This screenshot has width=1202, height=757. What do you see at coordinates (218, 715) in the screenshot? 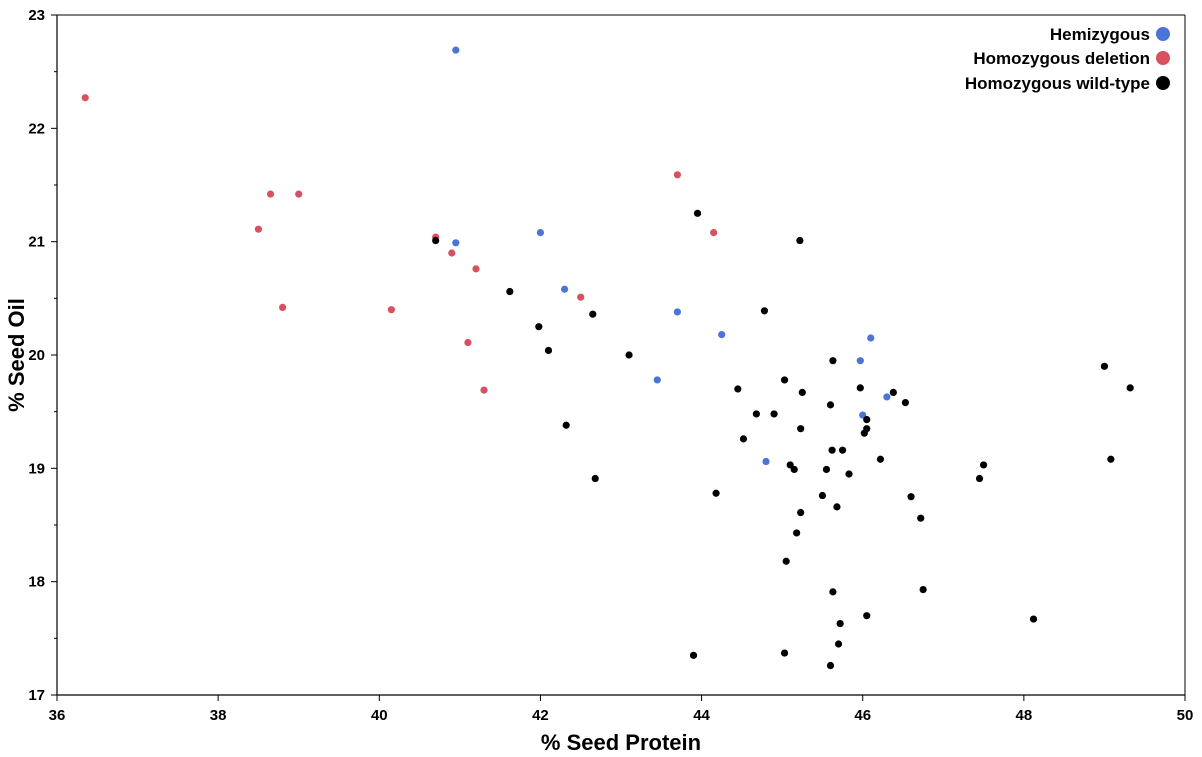
I see `x-tick-label: 38` at bounding box center [218, 715].